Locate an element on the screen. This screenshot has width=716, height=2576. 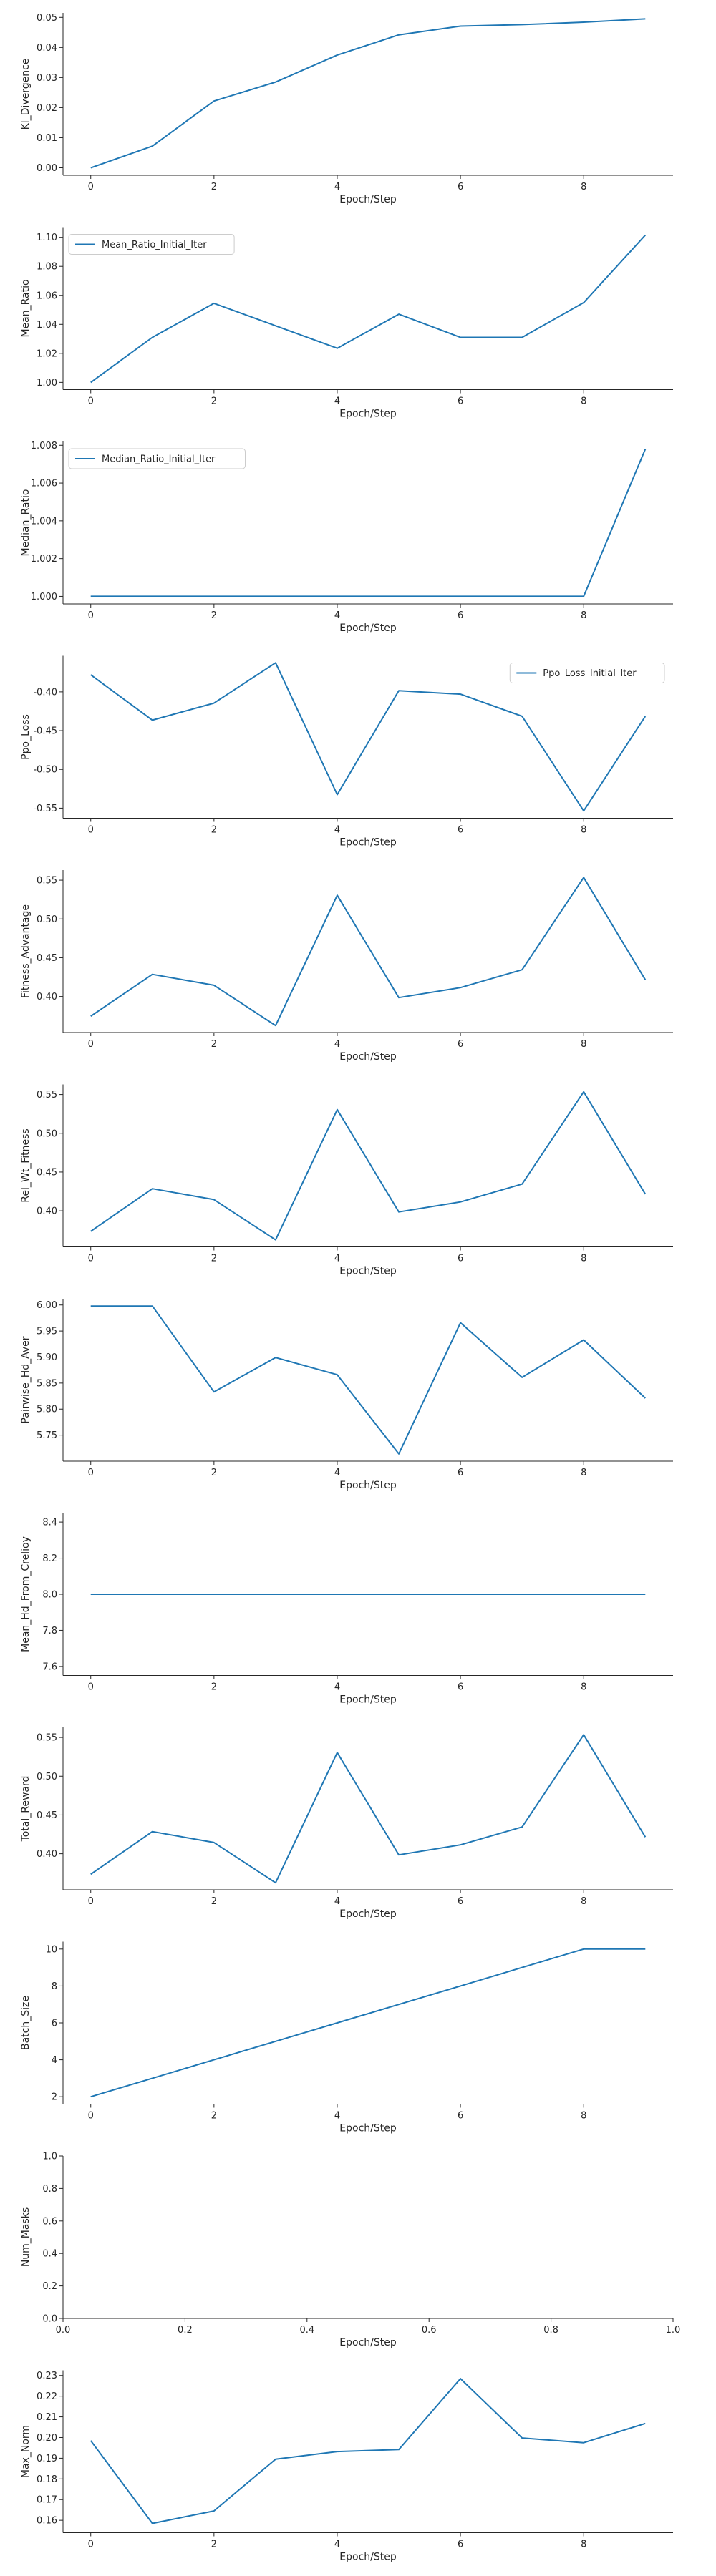
y-tick-label: 2 is located at coordinates (54, 2097).